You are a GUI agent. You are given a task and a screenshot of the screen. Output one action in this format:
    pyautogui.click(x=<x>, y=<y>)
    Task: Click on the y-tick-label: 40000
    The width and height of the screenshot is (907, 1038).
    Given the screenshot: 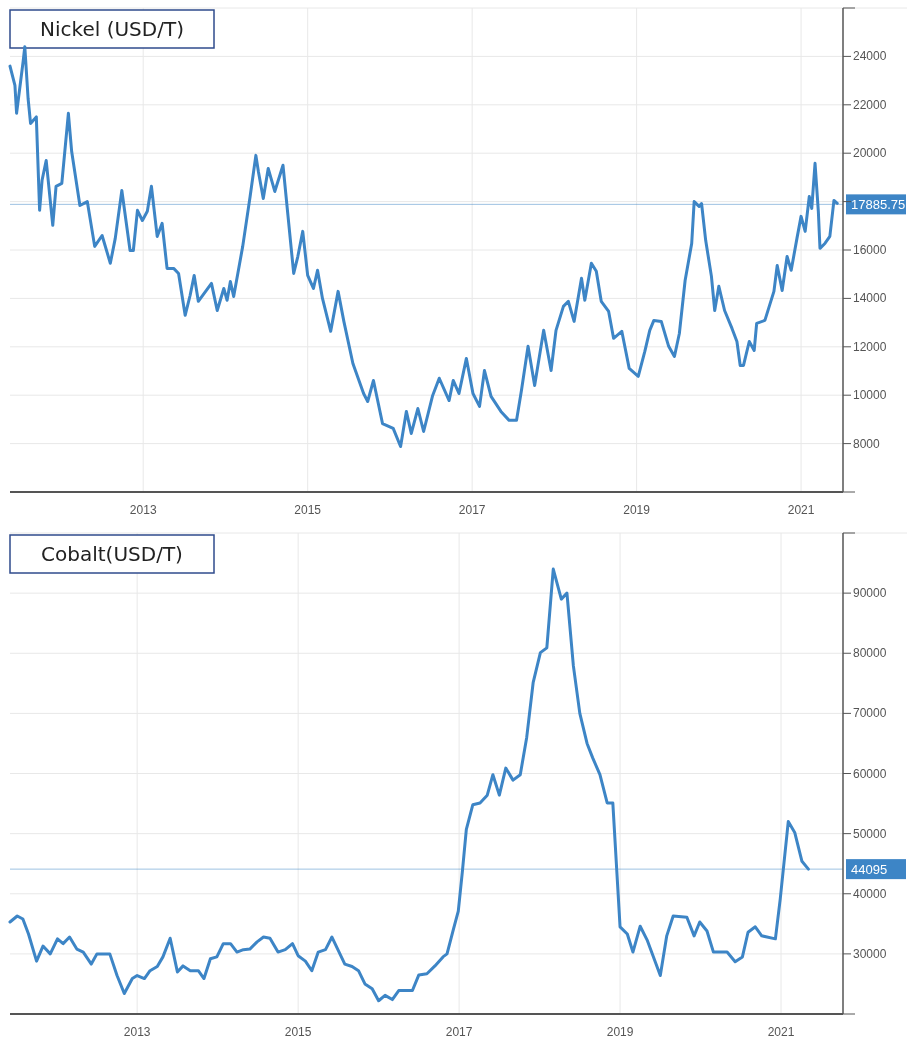 What is the action you would take?
    pyautogui.click(x=870, y=893)
    